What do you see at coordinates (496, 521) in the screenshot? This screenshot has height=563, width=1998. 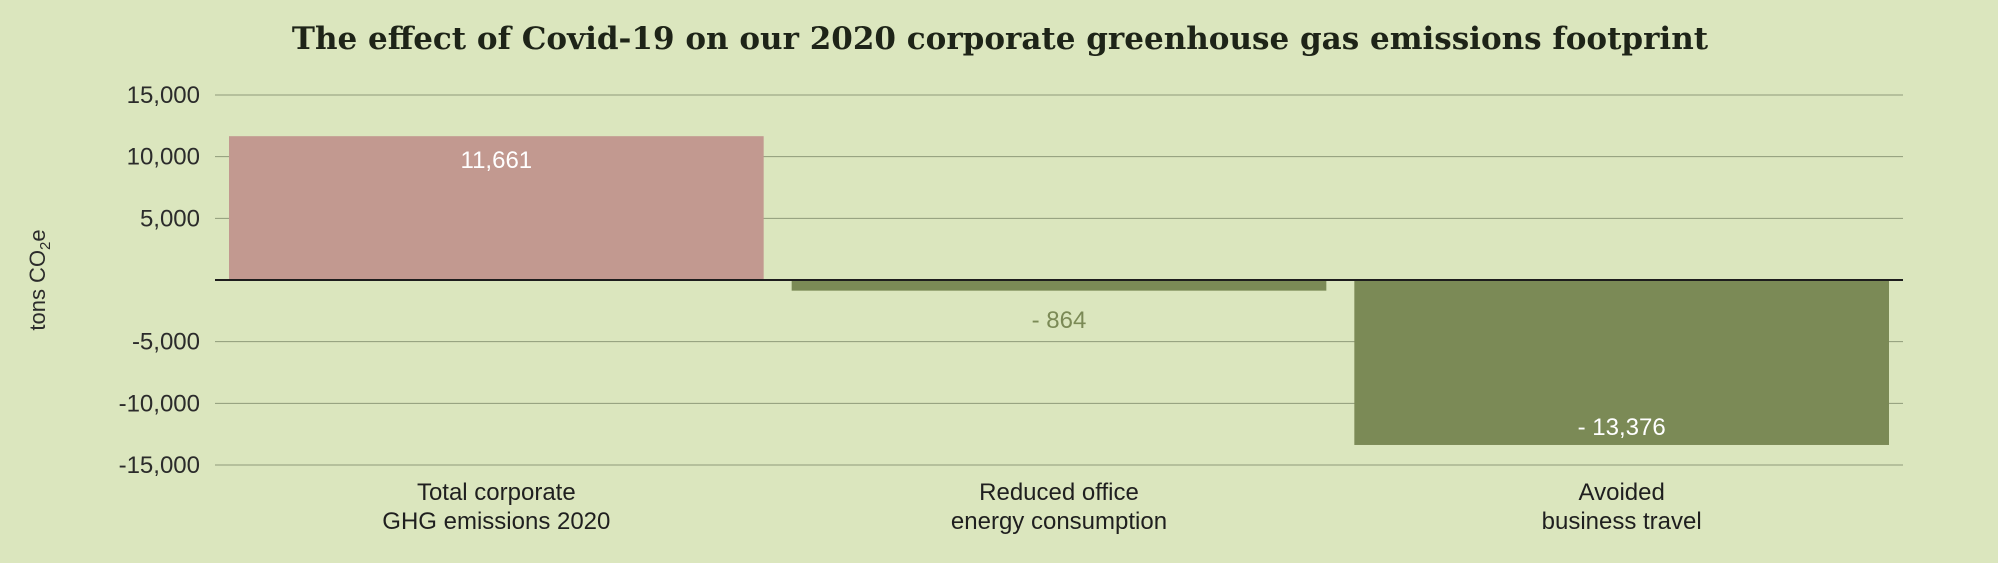 I see `category-label: GHG emissions 2020` at bounding box center [496, 521].